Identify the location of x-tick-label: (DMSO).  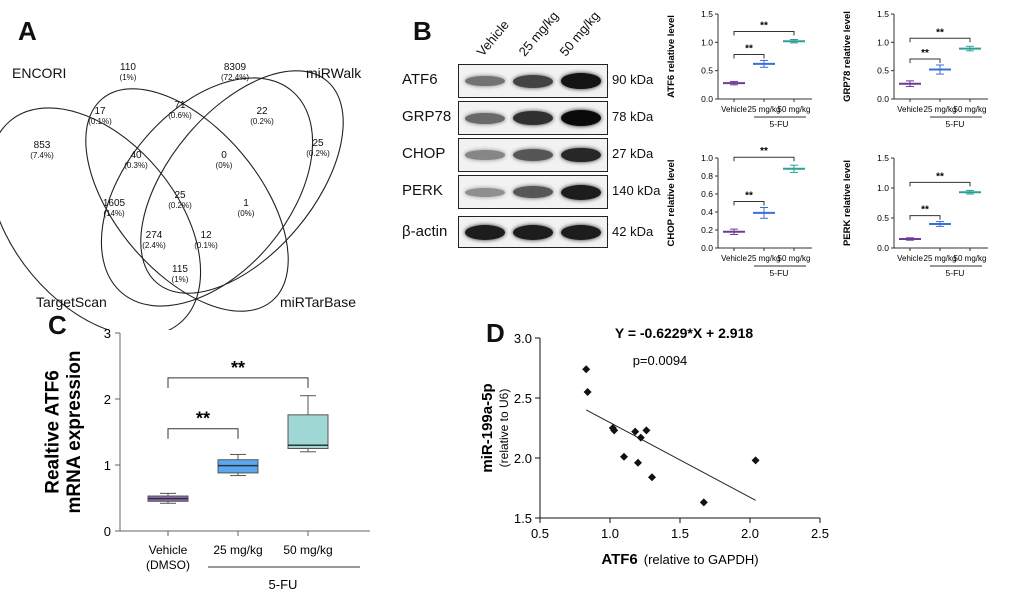
(168, 565).